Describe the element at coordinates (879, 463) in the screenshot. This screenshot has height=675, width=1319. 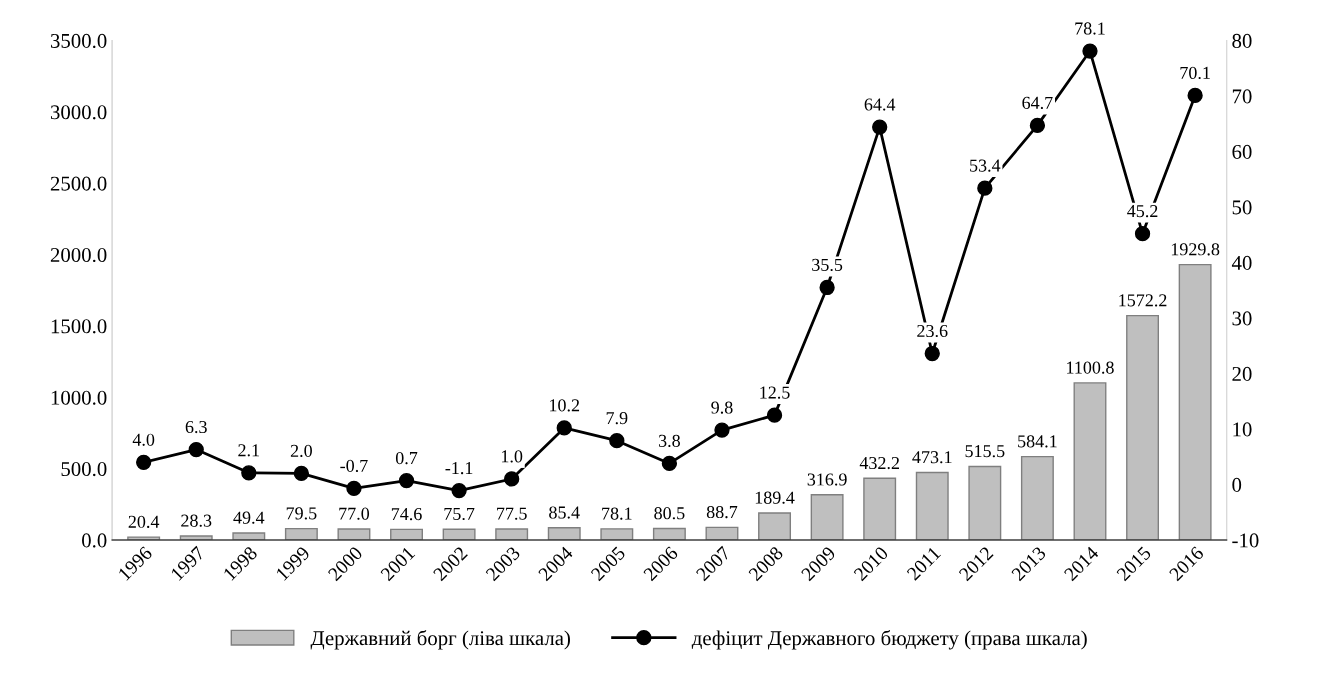
I see `data-label: 432.2` at that location.